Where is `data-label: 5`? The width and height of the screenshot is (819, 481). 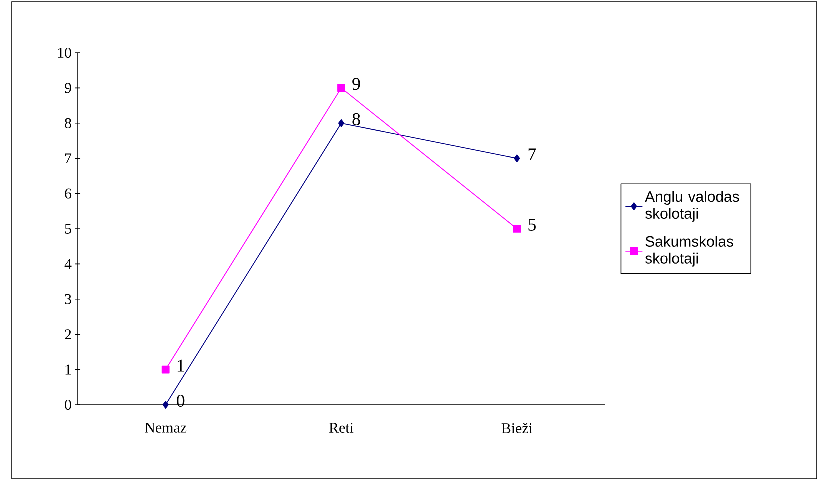
data-label: 5 is located at coordinates (532, 225).